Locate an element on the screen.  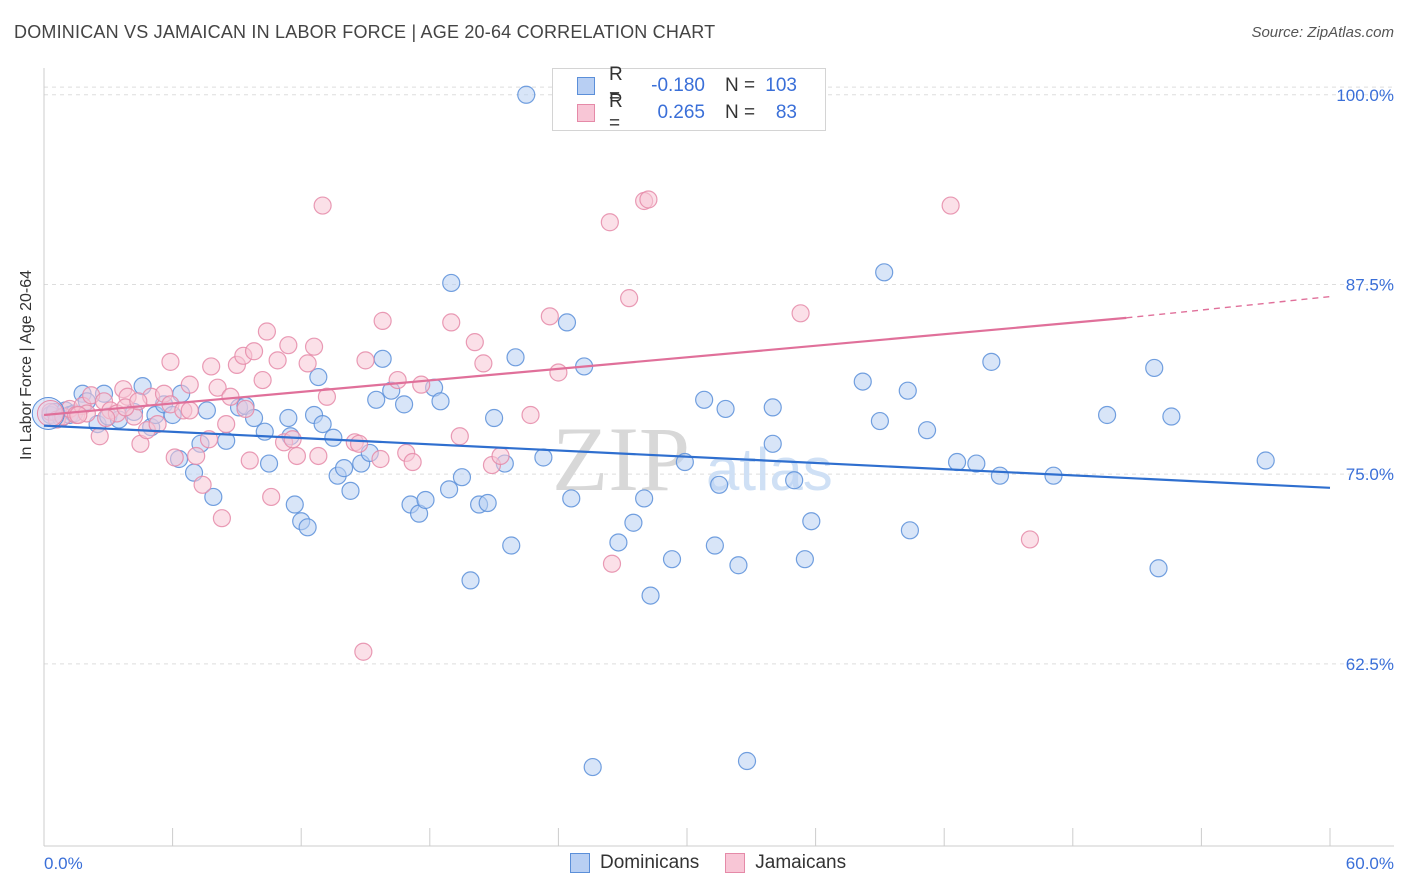
n-label: N = is located at coordinates (740, 85).